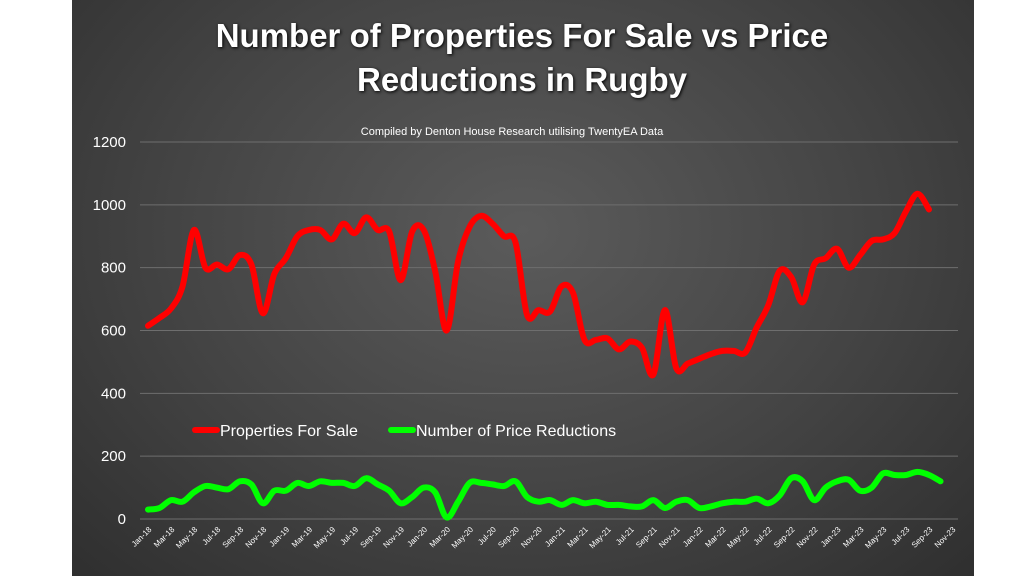 The height and width of the screenshot is (576, 1024). Describe the element at coordinates (763, 536) in the screenshot. I see `x-tick-label: Jul-22` at that location.